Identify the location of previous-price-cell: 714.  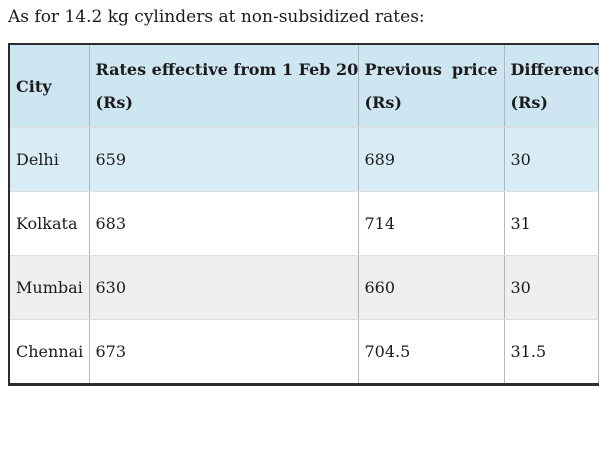
(431, 223).